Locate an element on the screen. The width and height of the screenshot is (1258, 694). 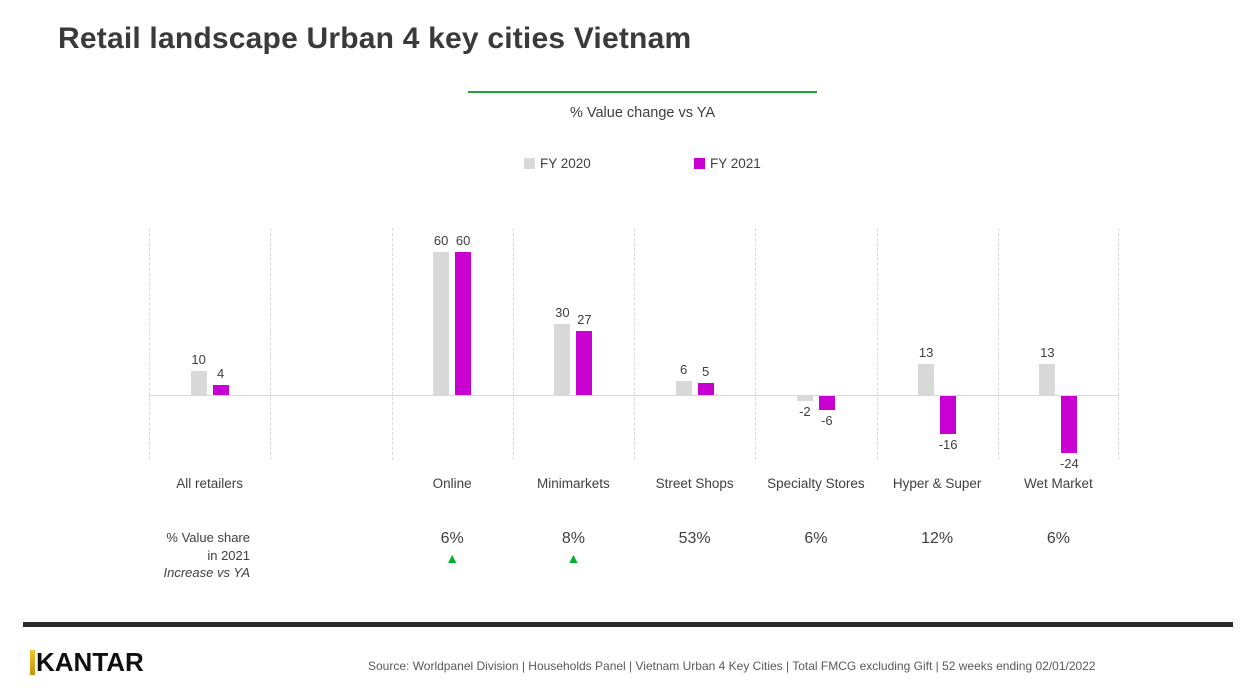
bar-value-label: 5 is located at coordinates (706, 372).